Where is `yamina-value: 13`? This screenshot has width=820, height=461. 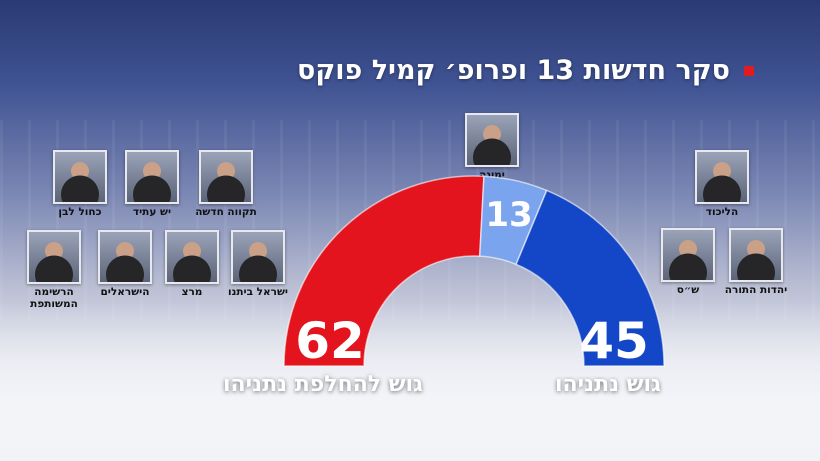 yamina-value: 13 is located at coordinates (508, 215).